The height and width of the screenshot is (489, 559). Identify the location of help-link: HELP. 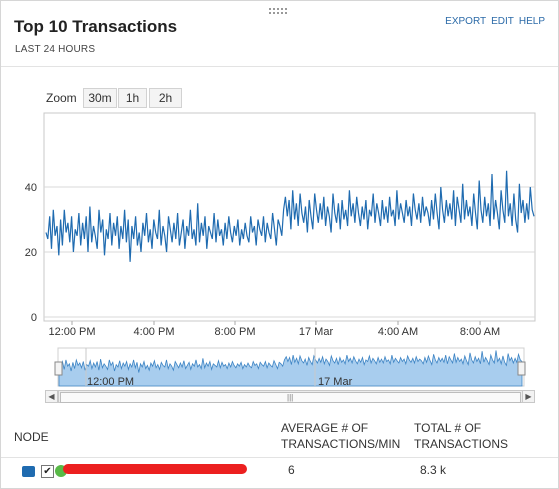
(531, 21).